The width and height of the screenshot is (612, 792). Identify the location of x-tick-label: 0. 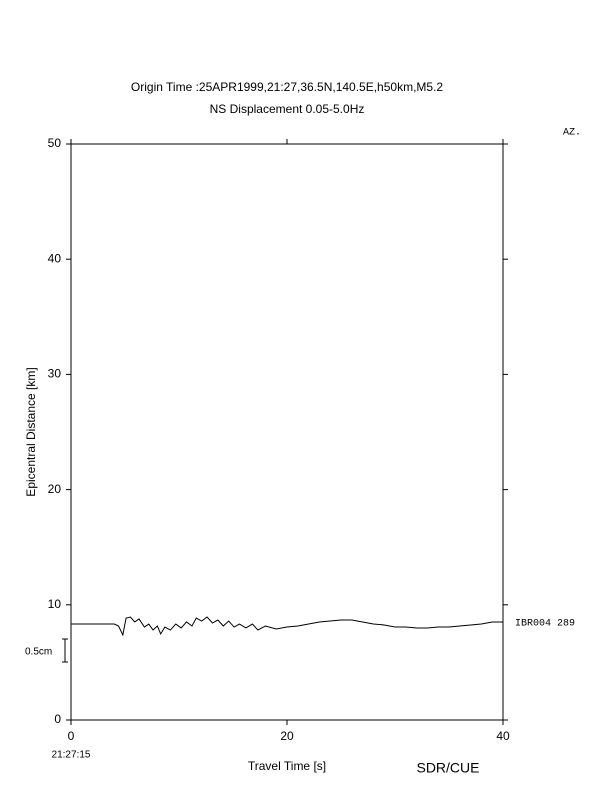
(71, 736).